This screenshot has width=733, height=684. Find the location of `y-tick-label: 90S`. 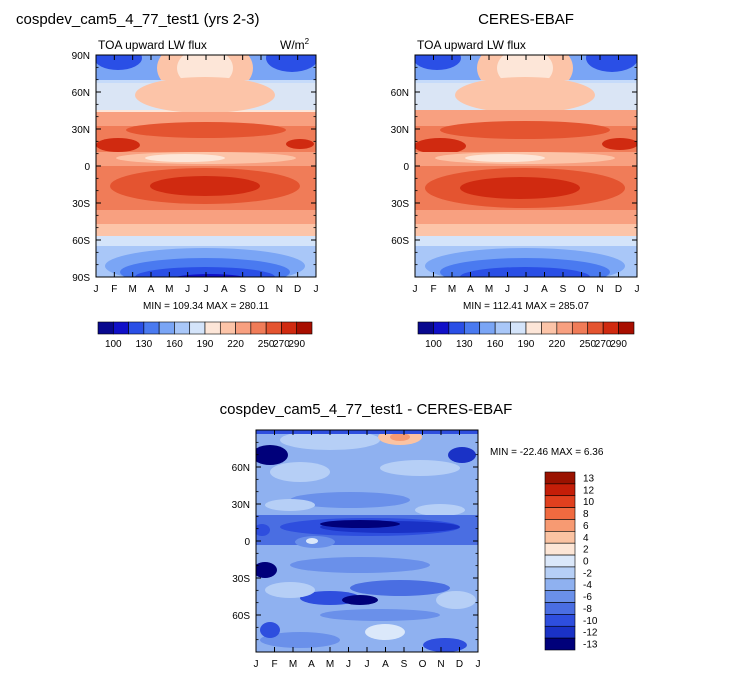

y-tick-label: 90S is located at coordinates (81, 278).